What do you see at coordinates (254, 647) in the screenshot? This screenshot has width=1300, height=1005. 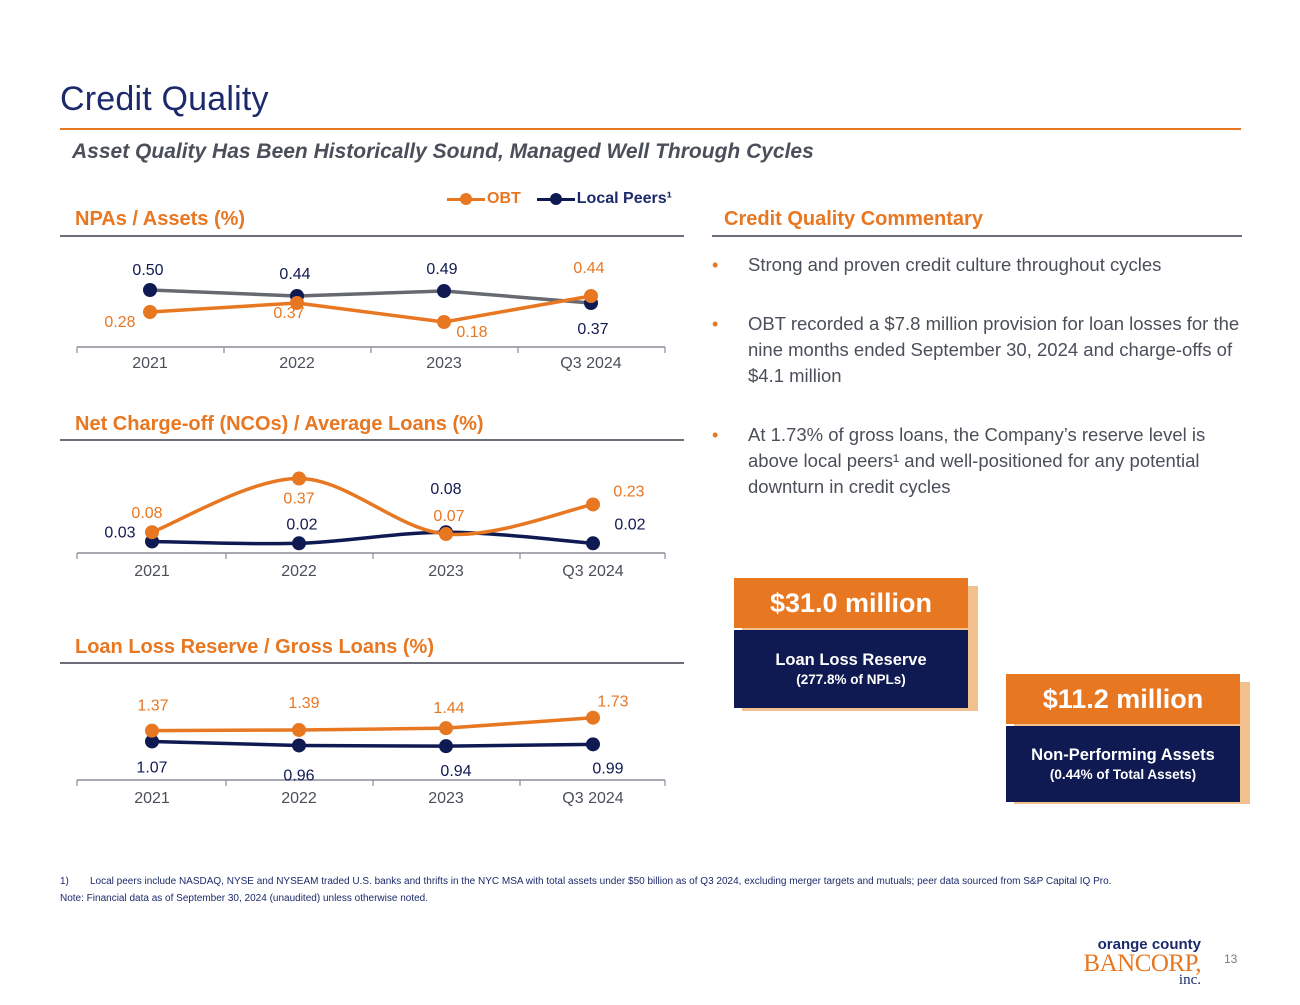 I see `reserve-chart-title: Loan Loss Reserve / Gross Loans (%)` at bounding box center [254, 647].